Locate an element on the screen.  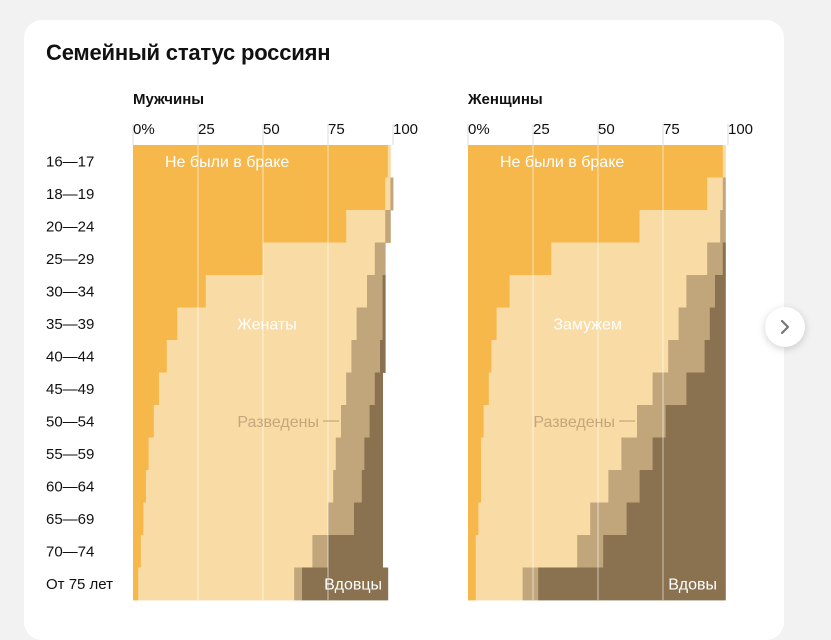
category-label: 65—69 is located at coordinates (70, 519).